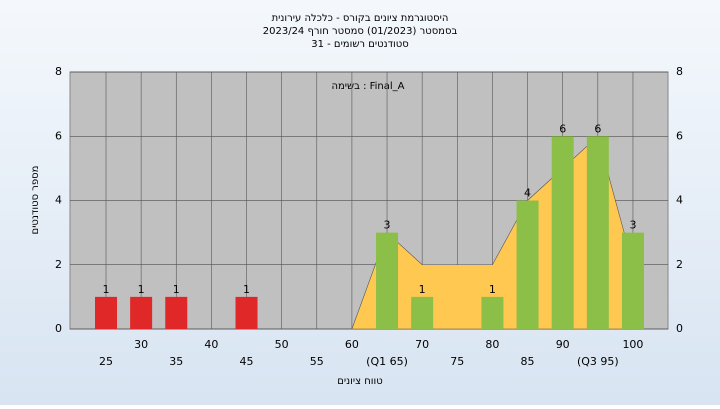 Image resolution: width=720 pixels, height=409 pixels. I want to click on x-tick-label: 25, so click(106, 361).